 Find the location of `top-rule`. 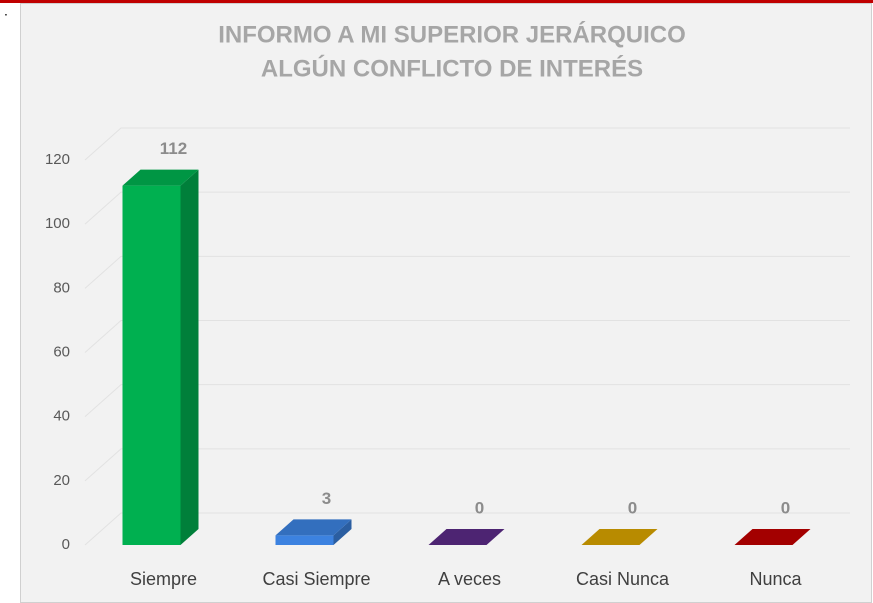

top-rule is located at coordinates (436, 1).